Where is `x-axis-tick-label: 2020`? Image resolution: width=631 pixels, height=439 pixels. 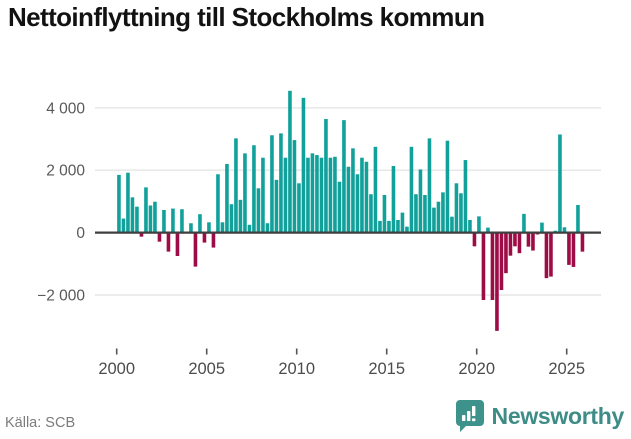 x-axis-tick-label: 2020 is located at coordinates (476, 369).